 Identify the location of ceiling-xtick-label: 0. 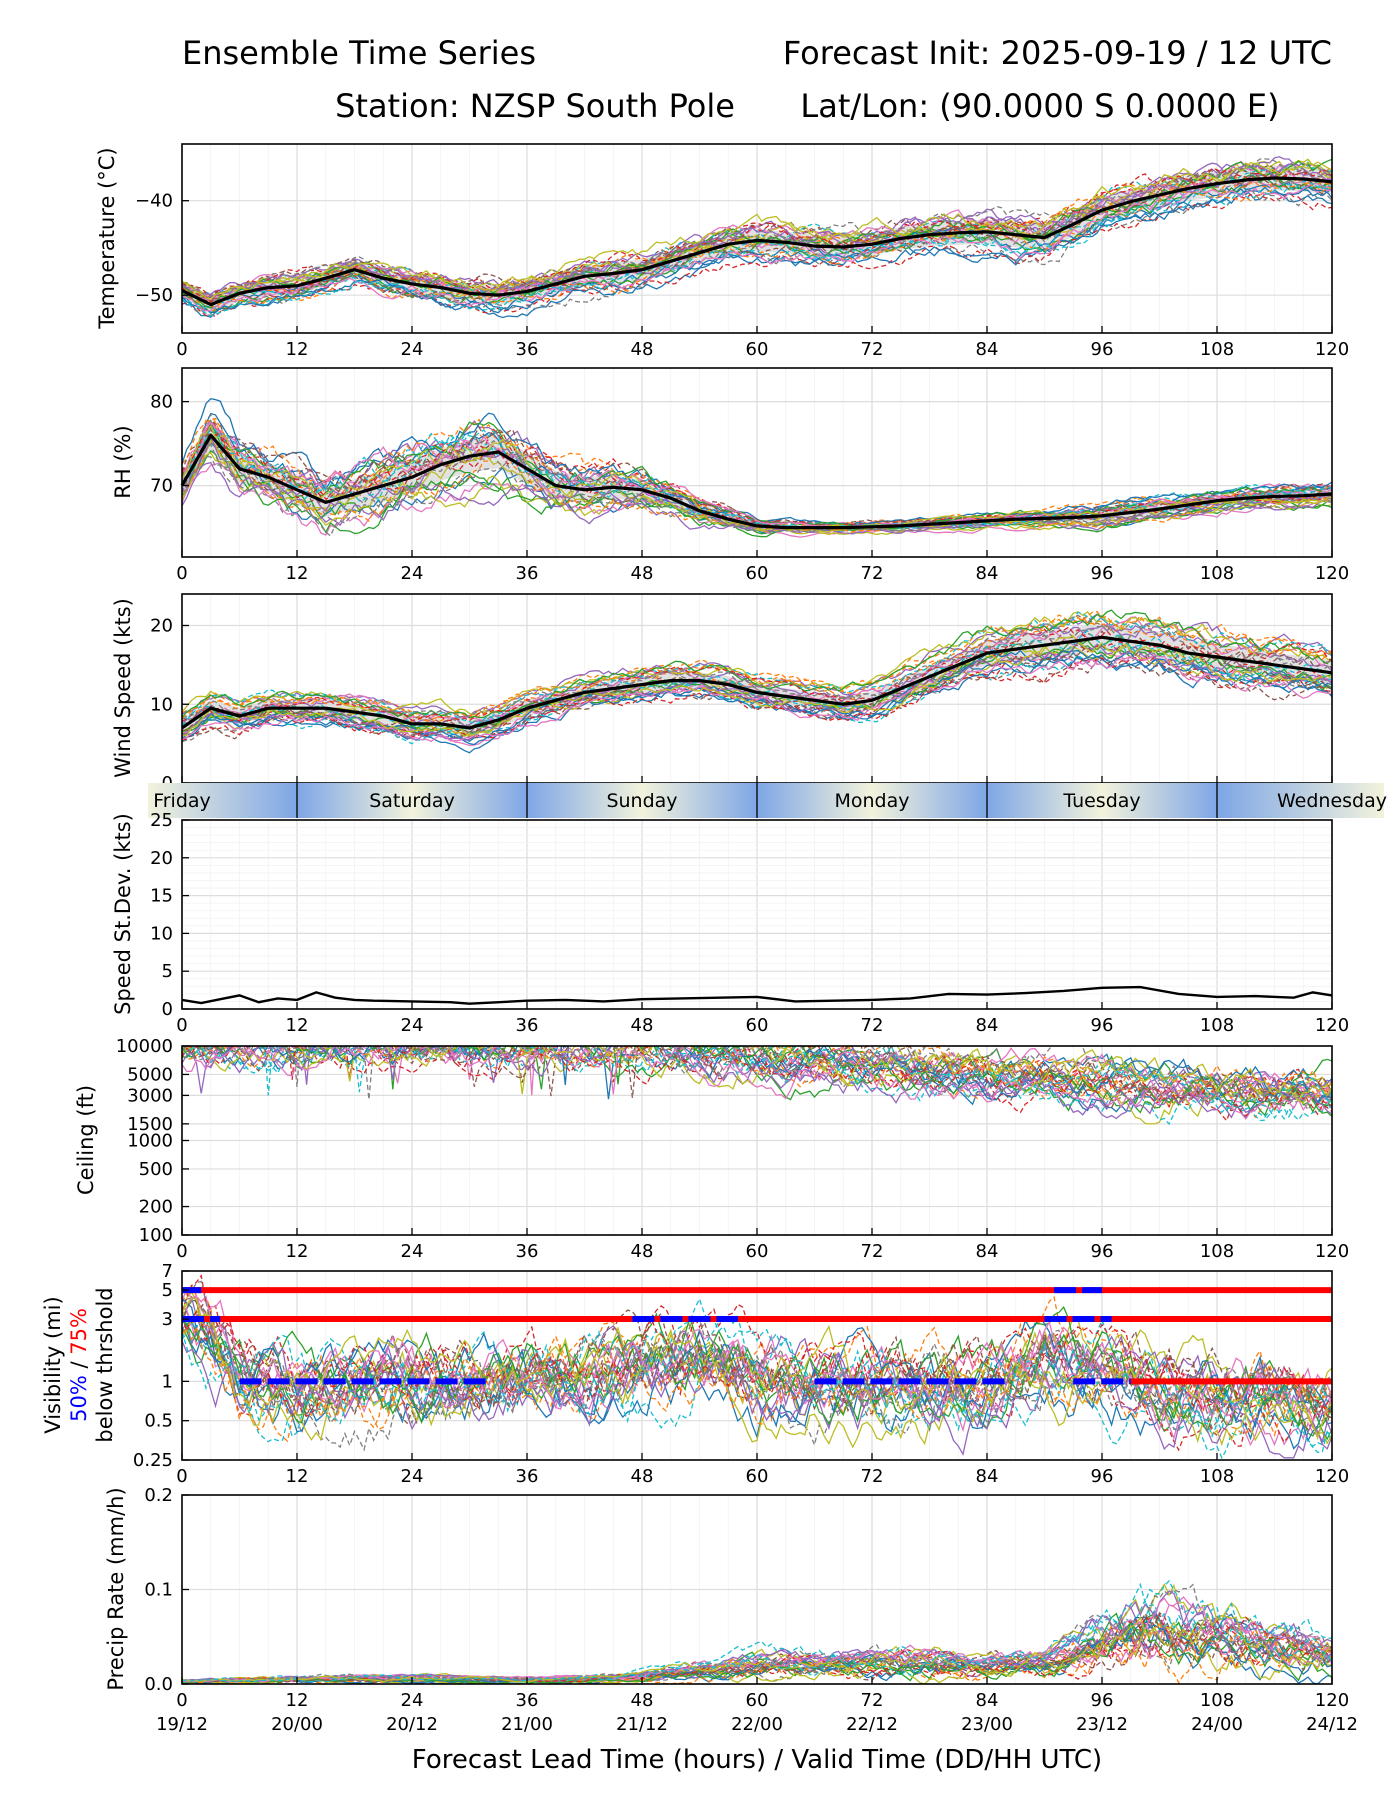
(181, 1251).